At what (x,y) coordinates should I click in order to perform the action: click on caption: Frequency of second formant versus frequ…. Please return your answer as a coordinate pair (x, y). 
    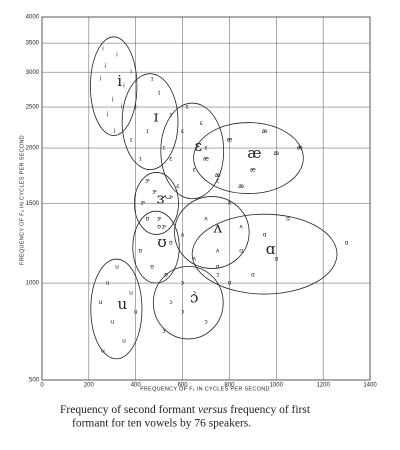
    Looking at the image, I should click on (185, 410).